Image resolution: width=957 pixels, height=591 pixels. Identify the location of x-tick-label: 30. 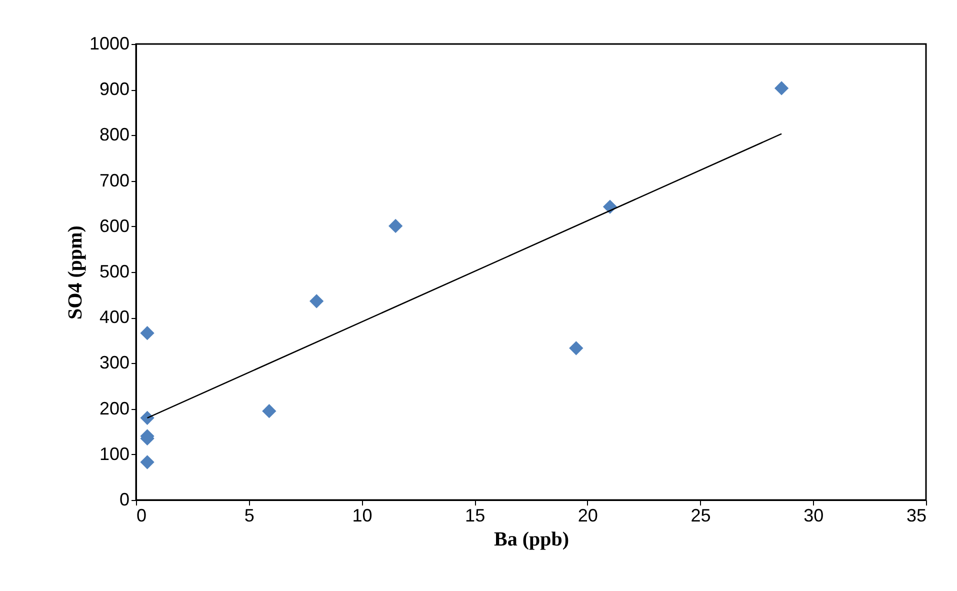
(814, 516).